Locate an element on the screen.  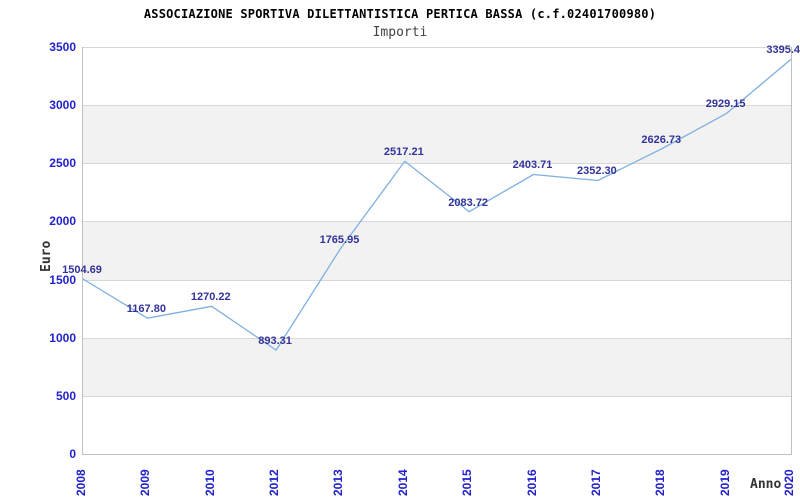
x-tick-label: 2014 is located at coordinates (402, 482).